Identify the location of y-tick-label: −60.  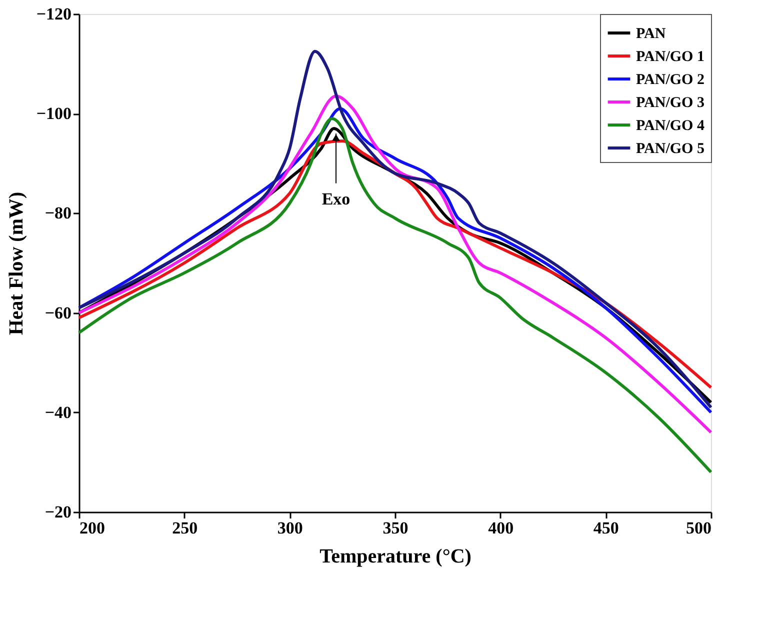
(58, 312).